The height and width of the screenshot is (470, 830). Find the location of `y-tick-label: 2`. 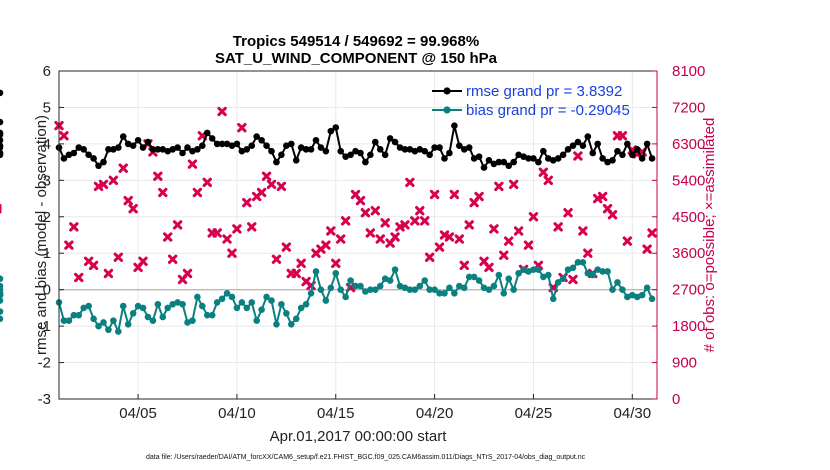

y-tick-label: 2 is located at coordinates (47, 217).